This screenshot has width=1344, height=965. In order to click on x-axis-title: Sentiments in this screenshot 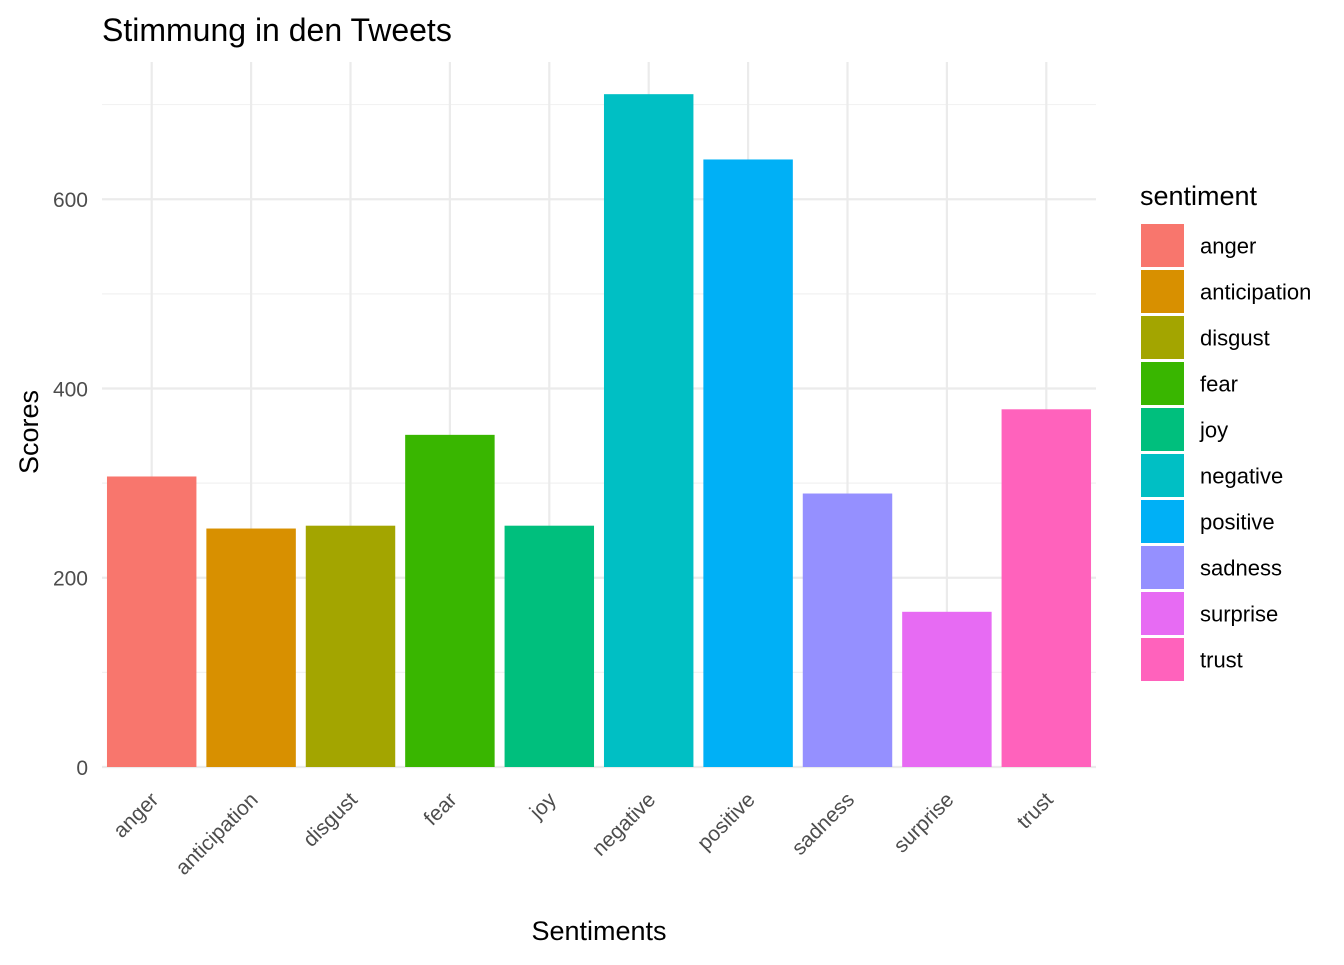, I will do `click(598, 931)`.